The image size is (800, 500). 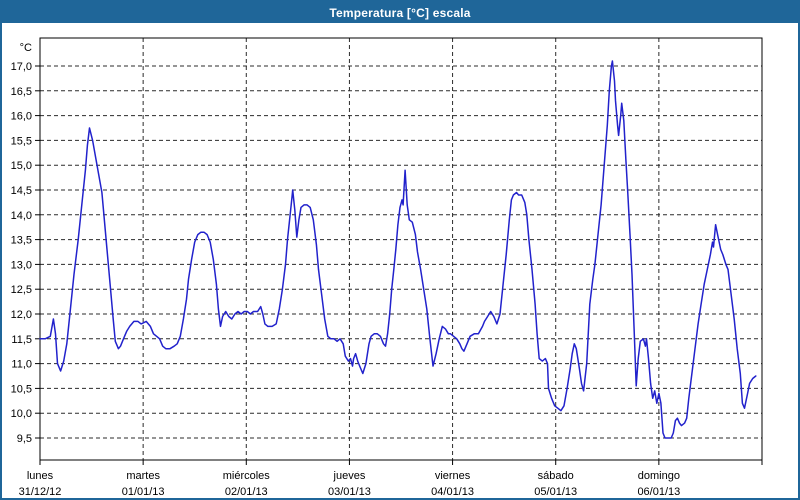 What do you see at coordinates (246, 492) in the screenshot?
I see `x-date-label: 02/01/13` at bounding box center [246, 492].